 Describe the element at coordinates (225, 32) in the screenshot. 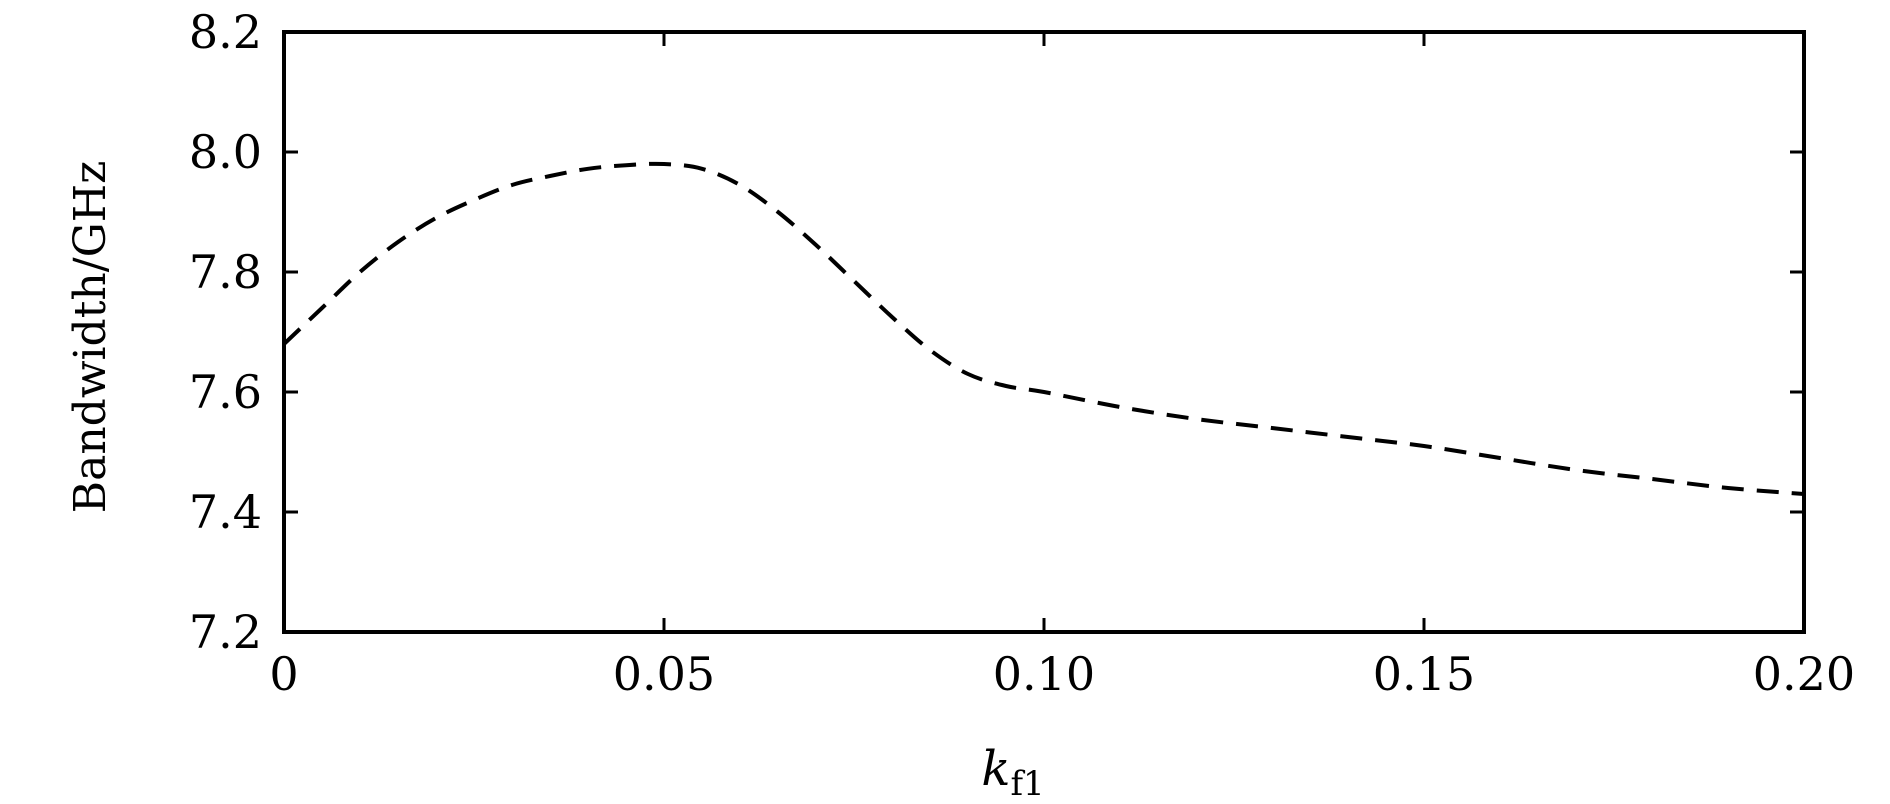

I see `y-tick-label: 8.2` at that location.